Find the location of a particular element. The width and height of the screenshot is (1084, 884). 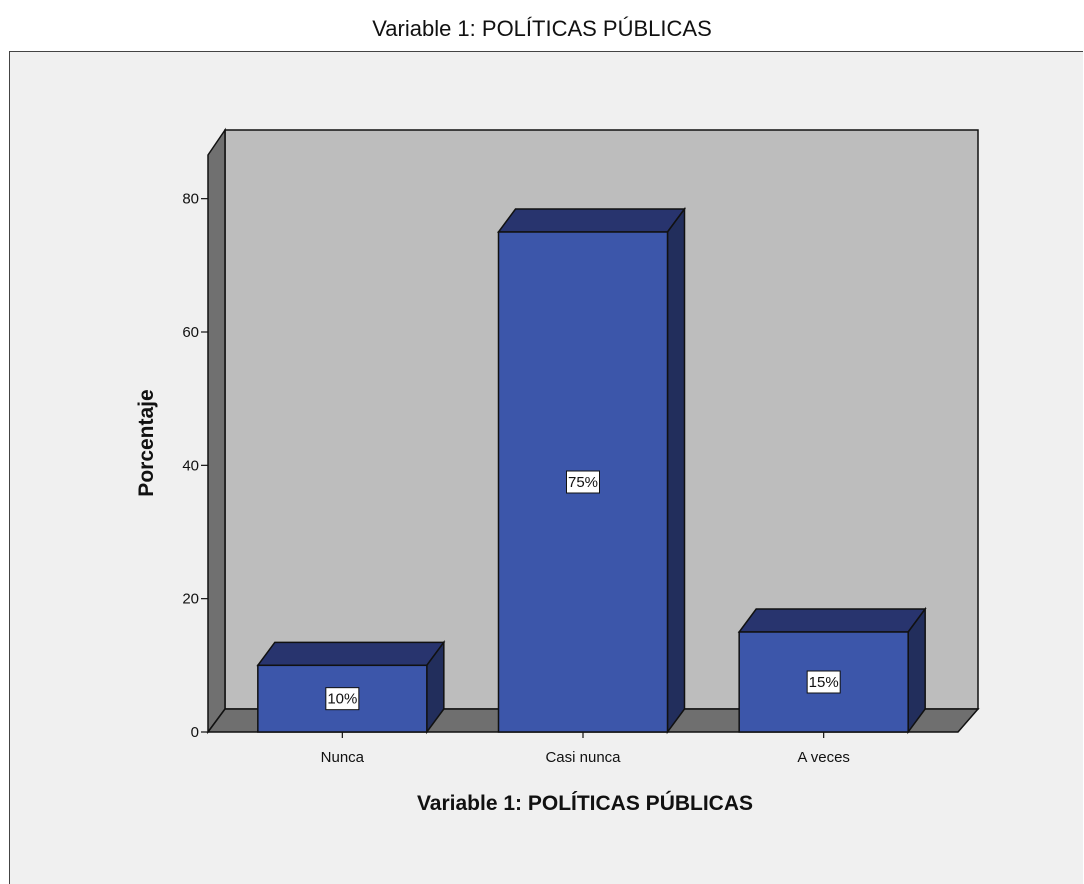

data-label: 10% is located at coordinates (342, 699).